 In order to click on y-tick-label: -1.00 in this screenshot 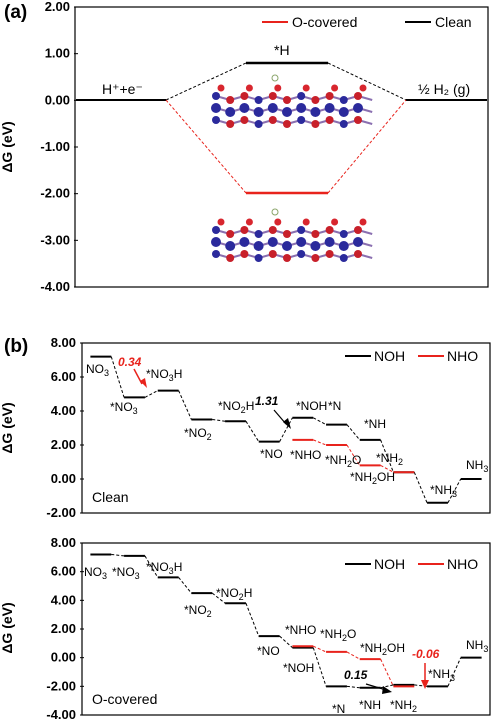, I will do `click(55, 146)`.